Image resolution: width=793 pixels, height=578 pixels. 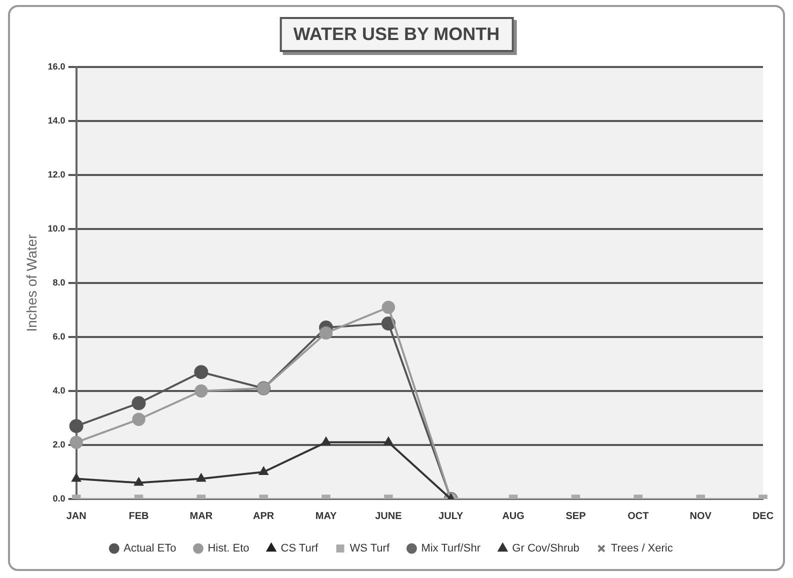 What do you see at coordinates (300, 548) in the screenshot?
I see `legend-label: CS Turf` at bounding box center [300, 548].